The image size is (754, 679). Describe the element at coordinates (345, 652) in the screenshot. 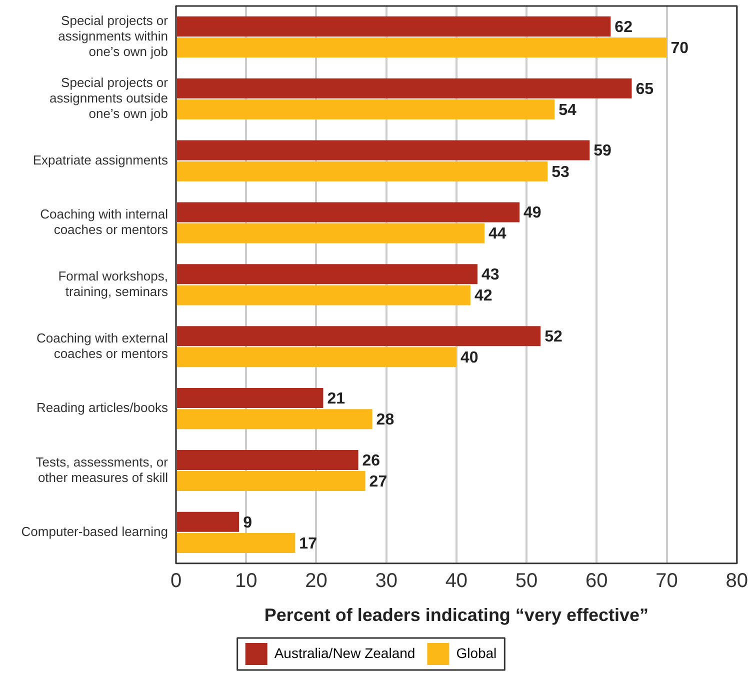

I see `legend-label: Australia/New Zealand` at that location.